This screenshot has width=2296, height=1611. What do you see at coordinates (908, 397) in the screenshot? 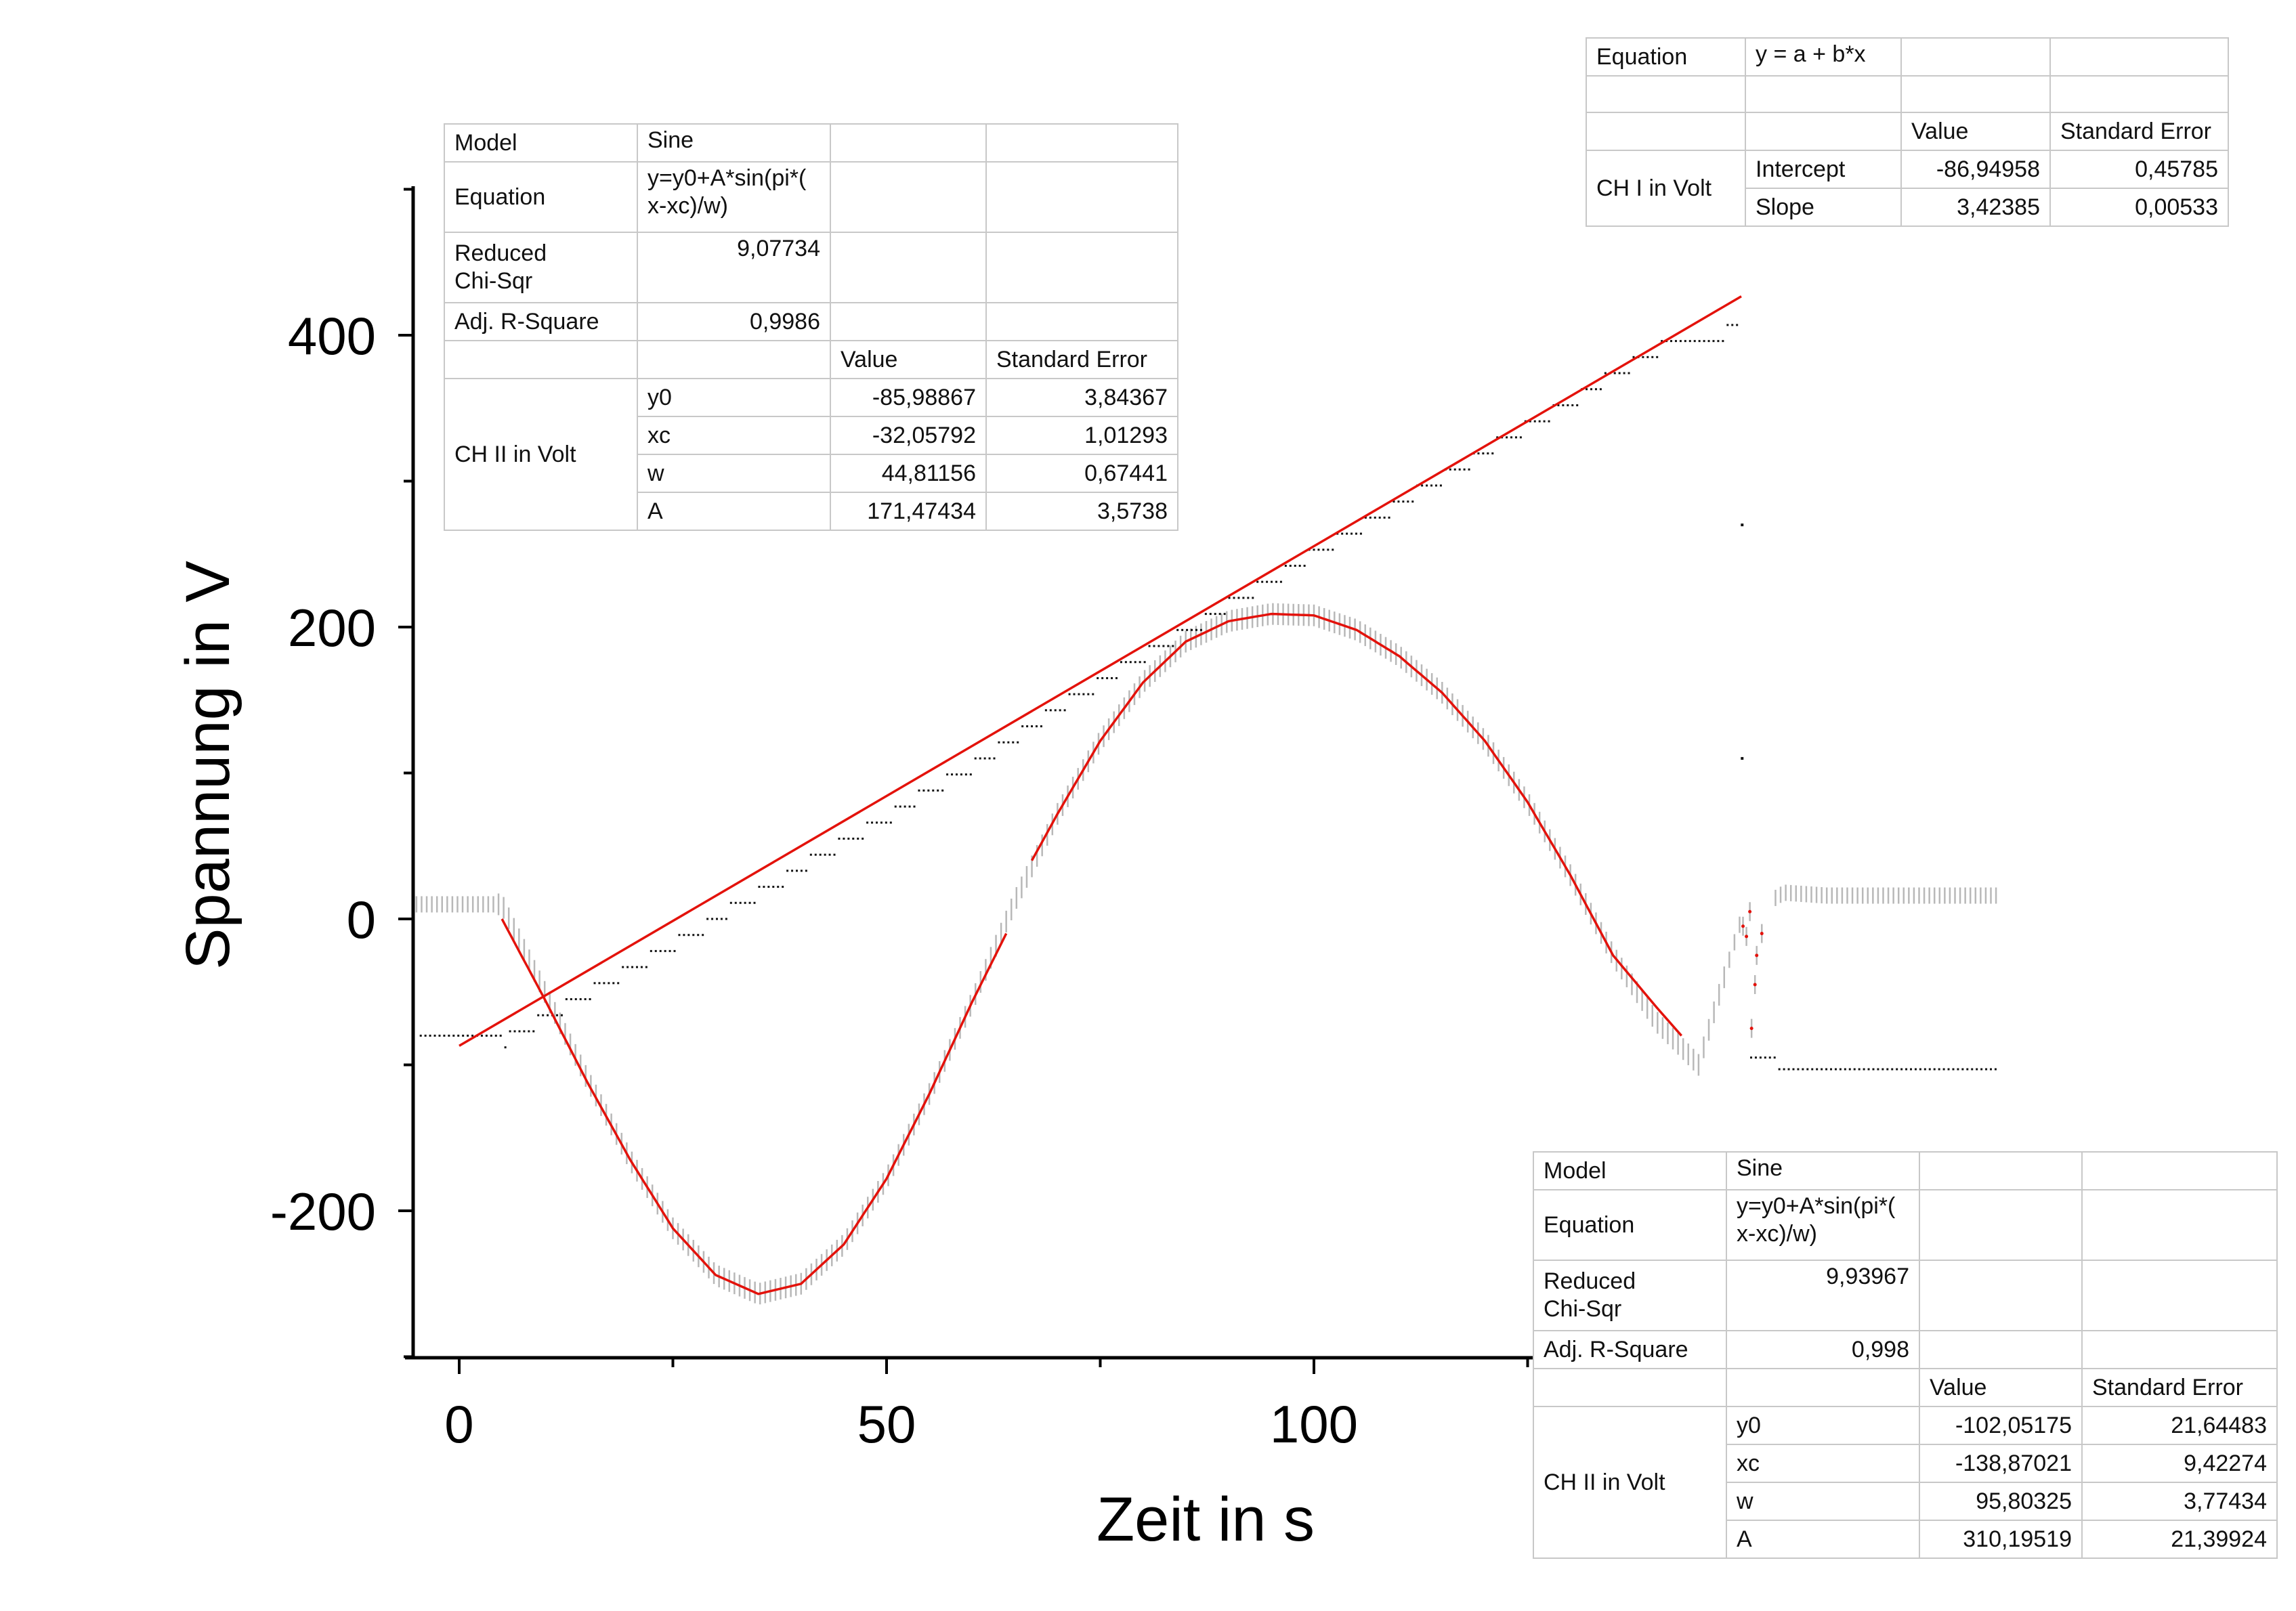
I see `param-value: -85,98867` at bounding box center [908, 397].